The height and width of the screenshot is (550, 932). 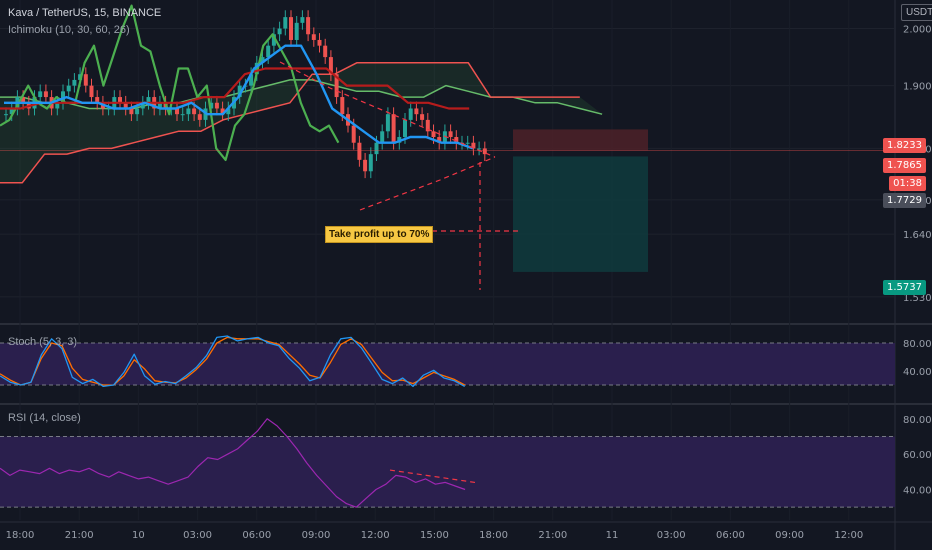 I want to click on price-tick-label: 1.6400, so click(x=917, y=235).